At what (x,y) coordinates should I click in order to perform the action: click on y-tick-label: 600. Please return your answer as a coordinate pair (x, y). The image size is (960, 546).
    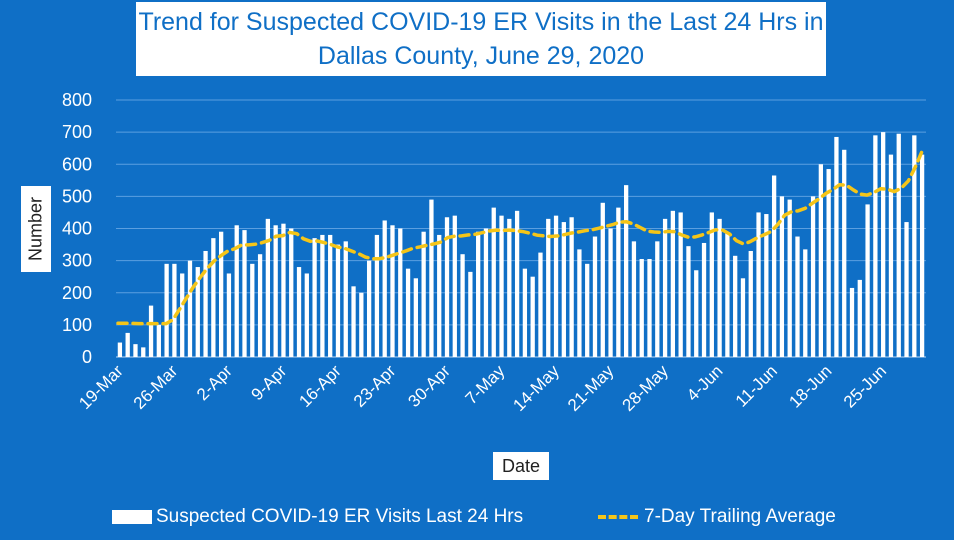
    Looking at the image, I should click on (77, 164).